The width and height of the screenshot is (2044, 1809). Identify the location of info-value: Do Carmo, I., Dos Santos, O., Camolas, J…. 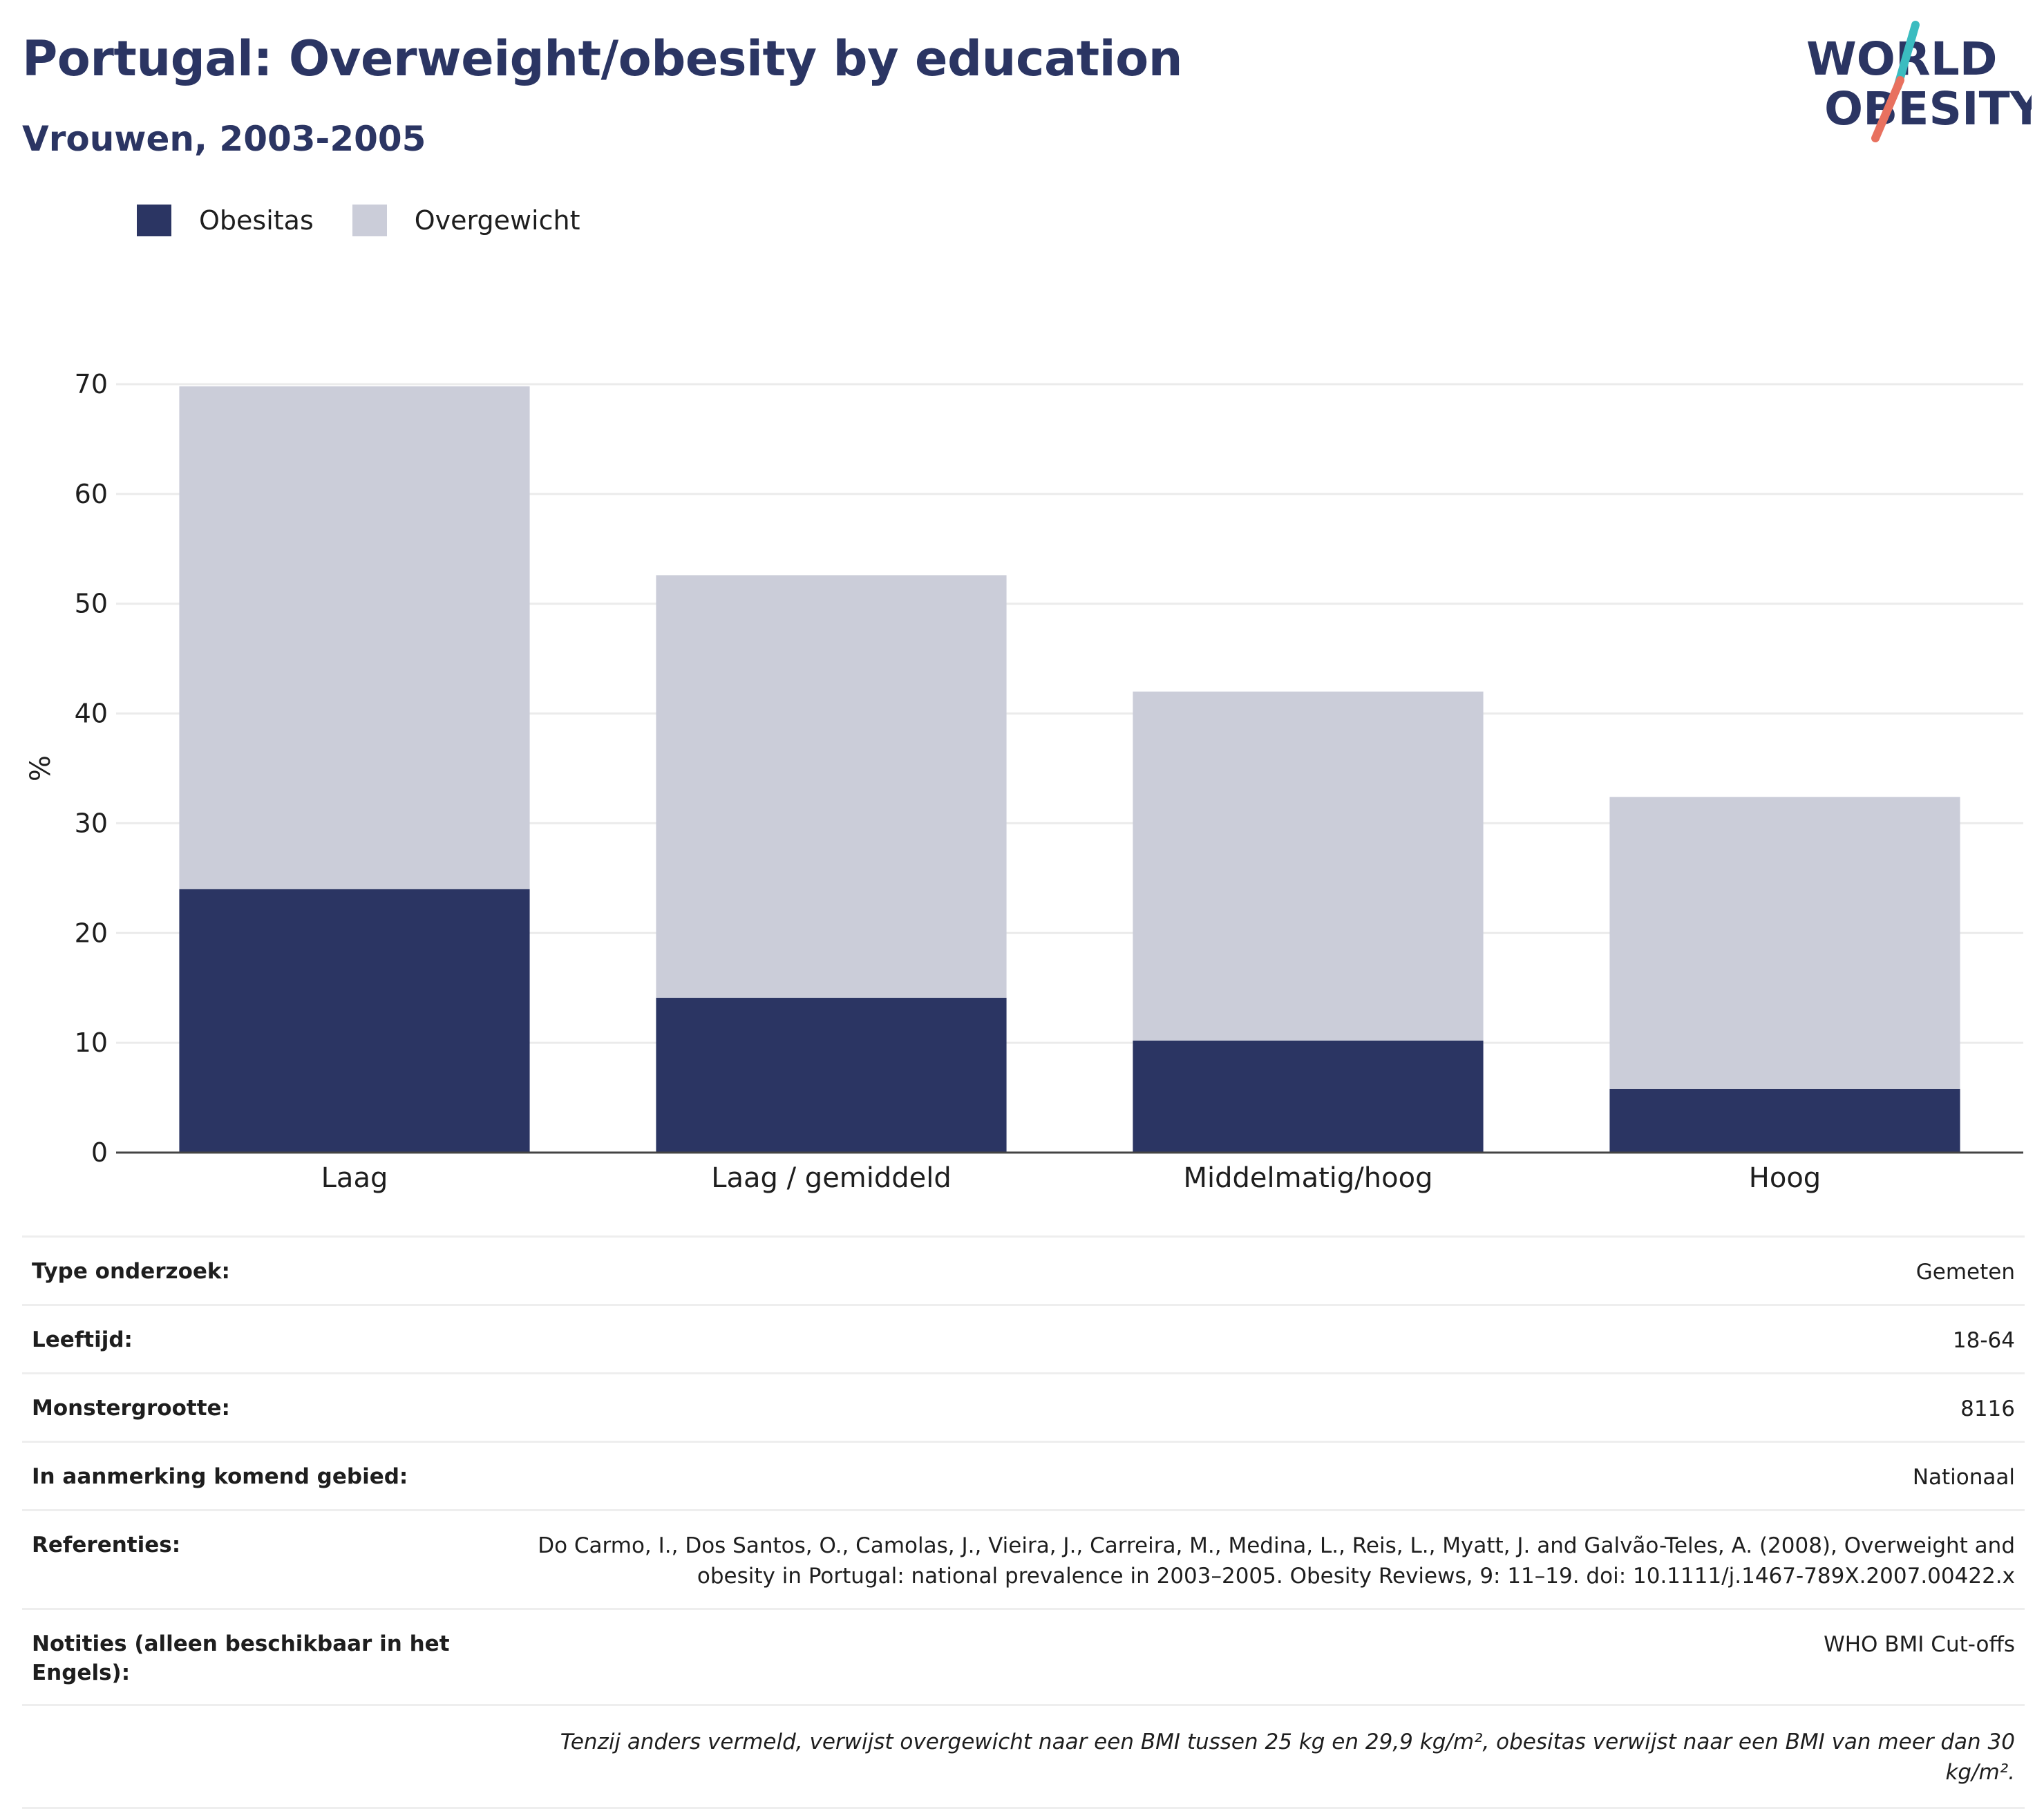
(1276, 1561).